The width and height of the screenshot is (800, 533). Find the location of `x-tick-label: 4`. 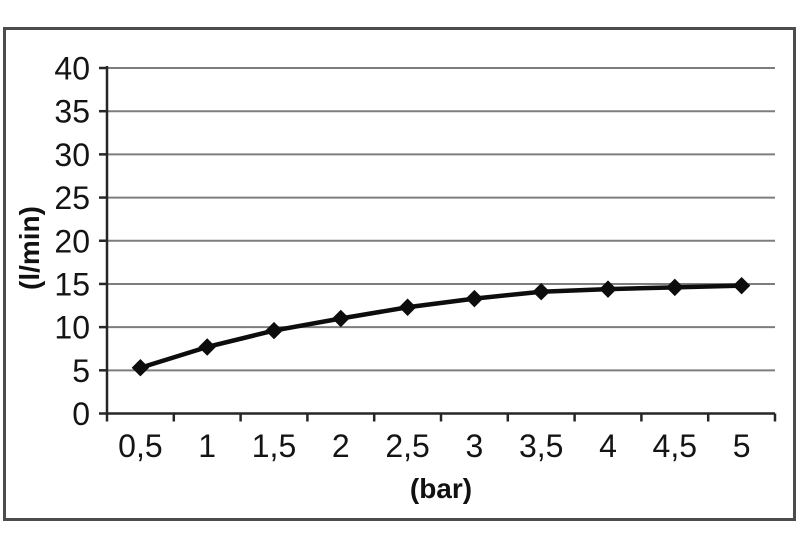

x-tick-label: 4 is located at coordinates (608, 446).